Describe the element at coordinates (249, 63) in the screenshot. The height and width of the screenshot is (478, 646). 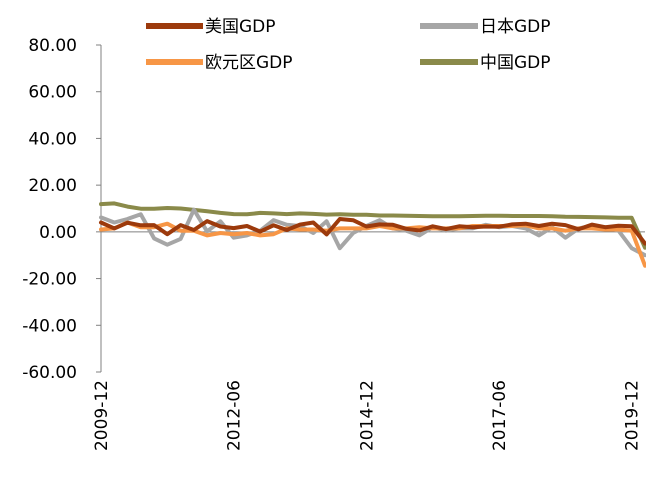
I see `legend-label-eurozone-gdp: 欧元区GDP` at that location.